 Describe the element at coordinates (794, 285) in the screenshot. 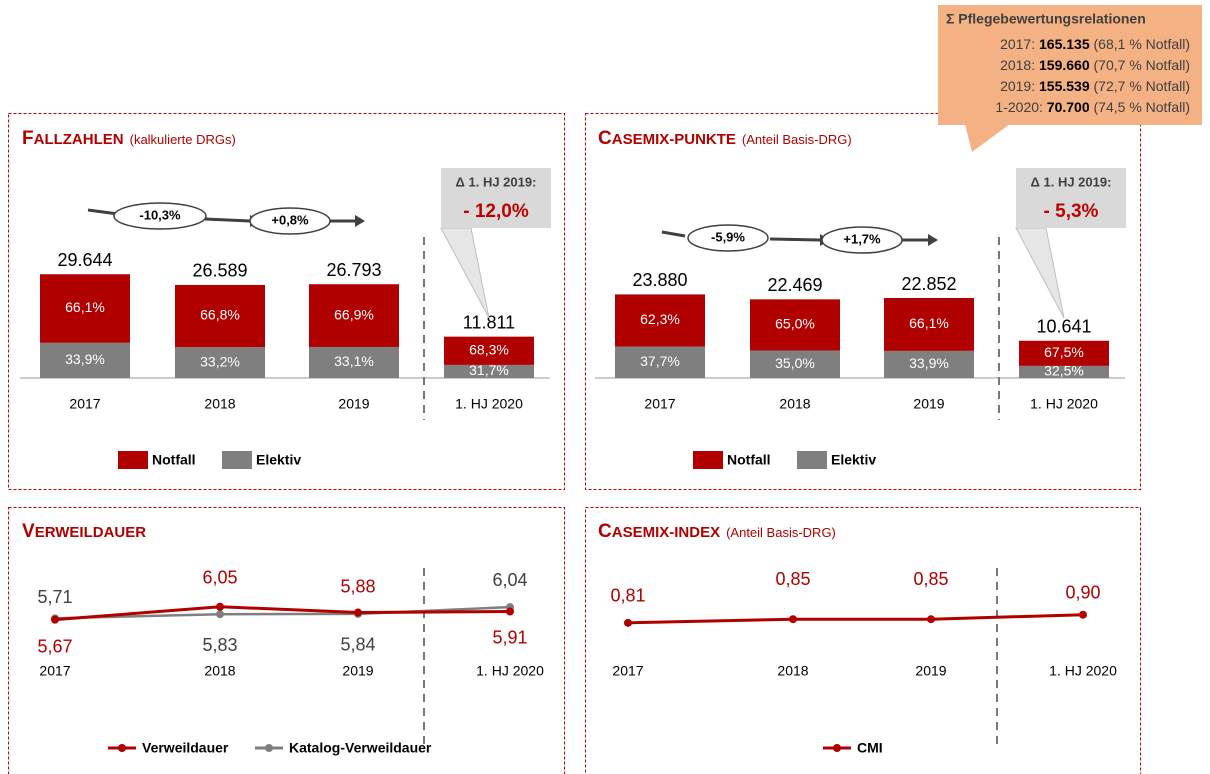

I see `total-label: 22.469` at that location.